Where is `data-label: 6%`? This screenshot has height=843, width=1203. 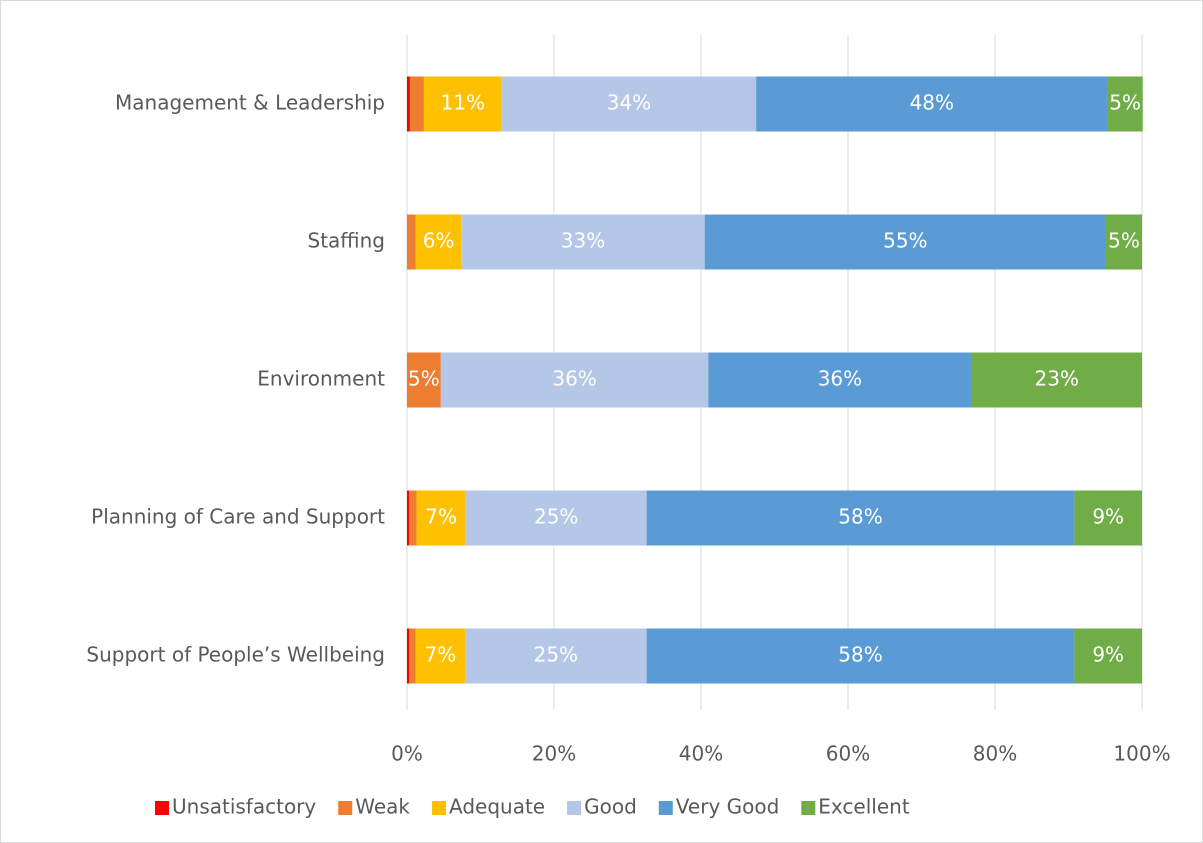
data-label: 6% is located at coordinates (439, 241).